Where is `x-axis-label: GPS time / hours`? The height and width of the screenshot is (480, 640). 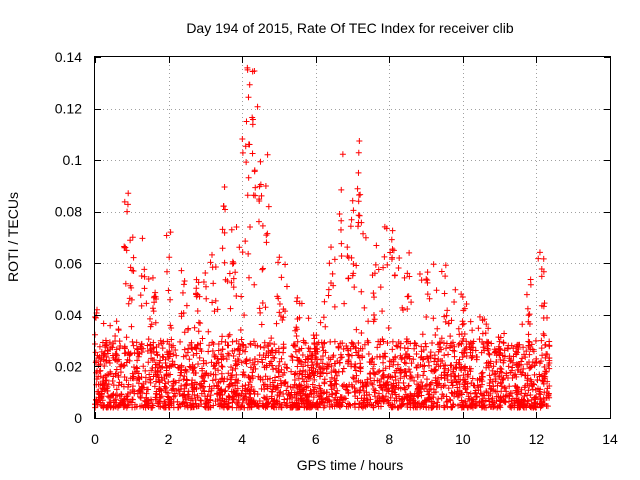
x-axis-label: GPS time / hours is located at coordinates (350, 465).